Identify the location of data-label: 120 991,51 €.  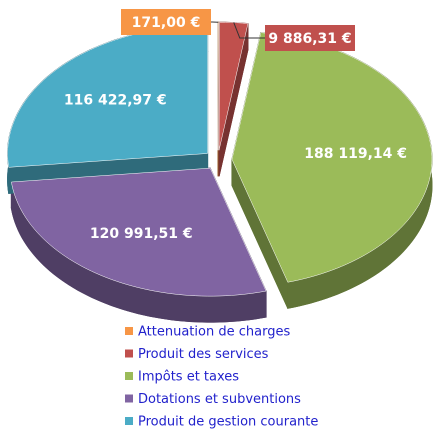
(141, 234).